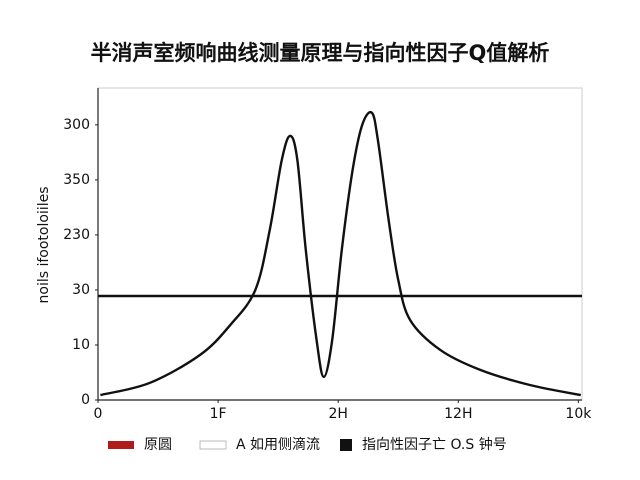 The image size is (640, 480). Describe the element at coordinates (76, 125) in the screenshot. I see `y-tick-label: 300` at that location.